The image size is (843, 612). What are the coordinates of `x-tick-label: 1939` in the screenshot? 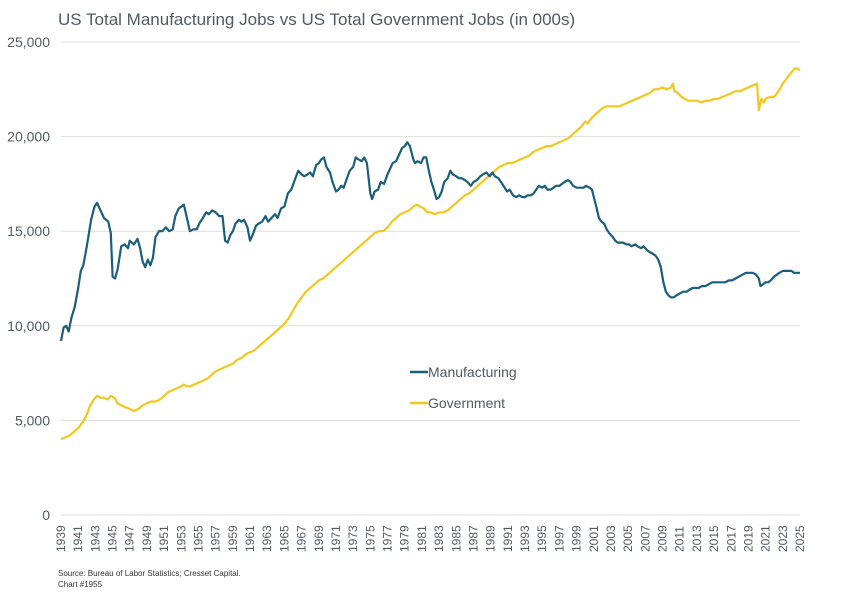 It's located at (61, 538).